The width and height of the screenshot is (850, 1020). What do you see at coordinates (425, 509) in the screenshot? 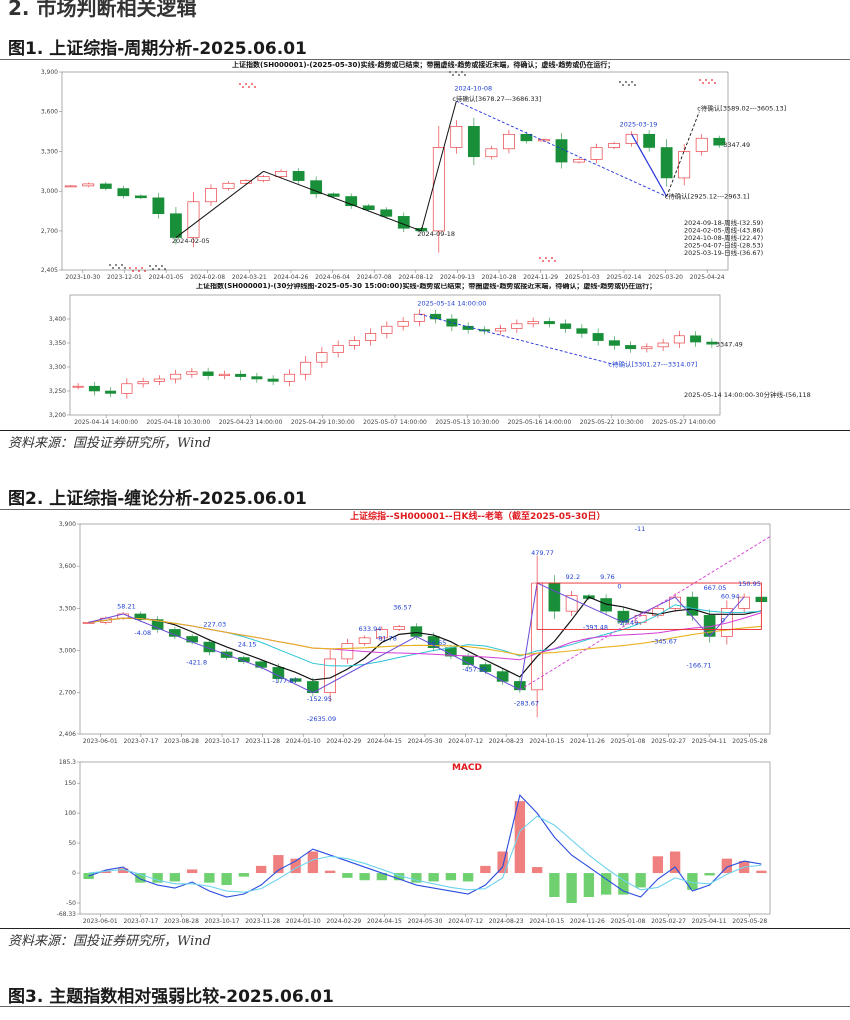
I see `figure-2-top-rule` at bounding box center [425, 509].